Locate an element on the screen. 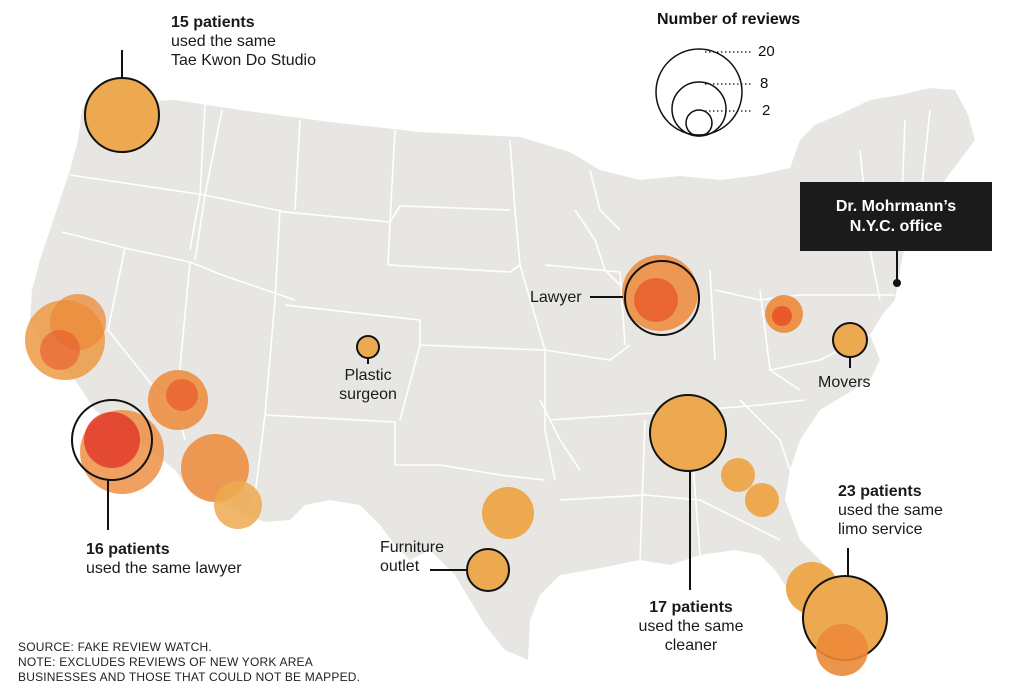 The width and height of the screenshot is (1010, 700). label-plastic-line1: Plastic is located at coordinates (368, 375).